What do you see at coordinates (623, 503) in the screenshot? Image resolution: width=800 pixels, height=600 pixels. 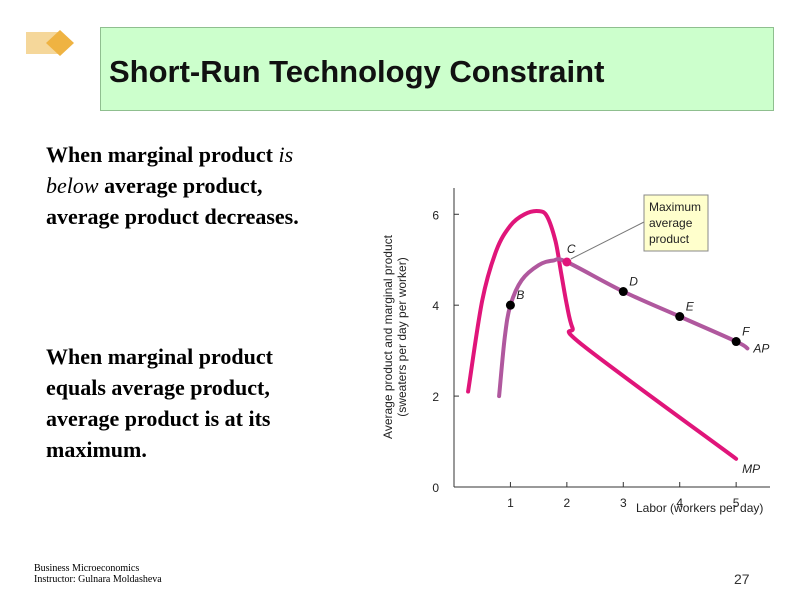 I see `x-tick-label: 3` at bounding box center [623, 503].